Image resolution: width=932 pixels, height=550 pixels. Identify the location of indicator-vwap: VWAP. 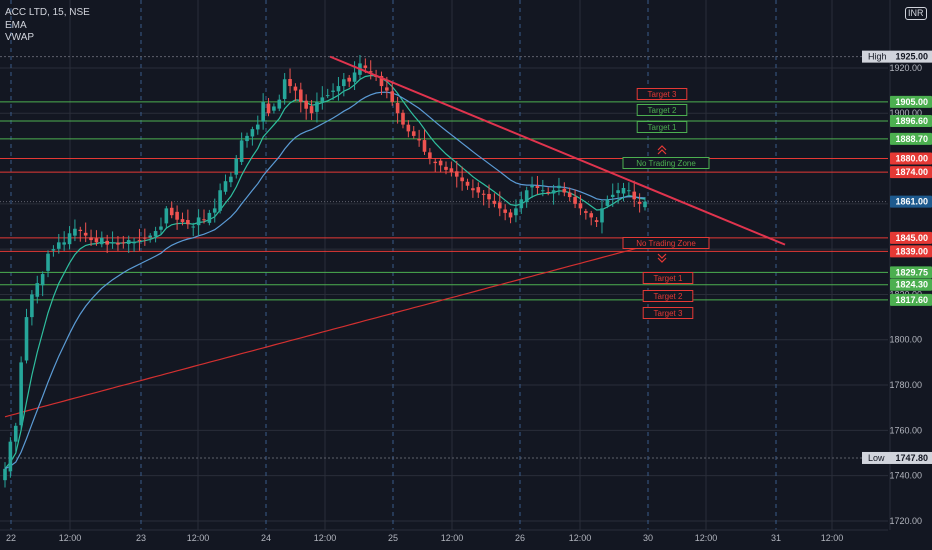
(20, 37).